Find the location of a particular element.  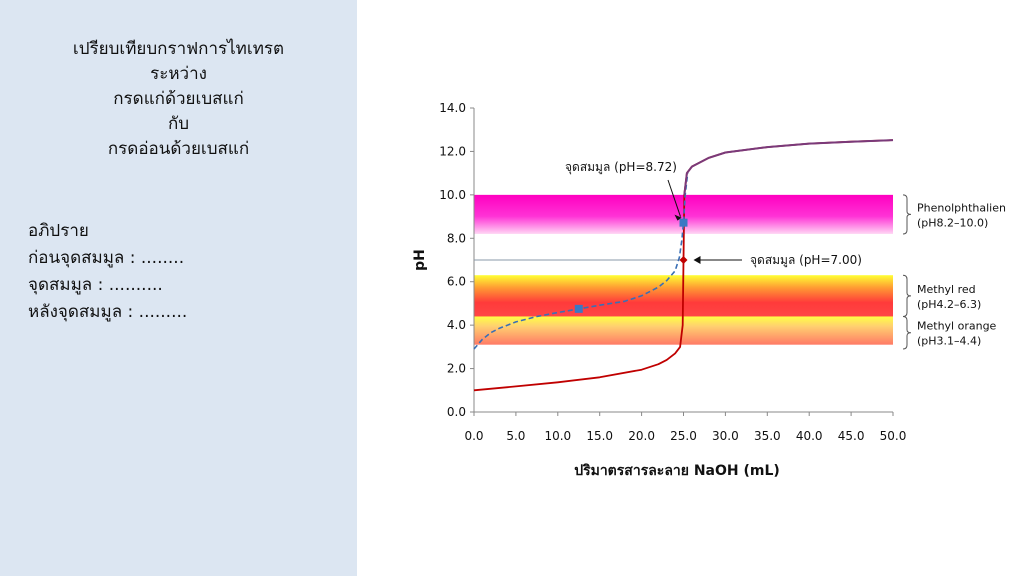

x-tick-label: 10.0 is located at coordinates (557, 436).